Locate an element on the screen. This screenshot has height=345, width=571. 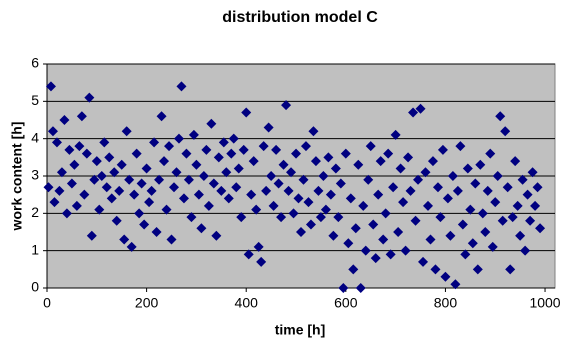
y-tick-label: 3 is located at coordinates (35, 175).